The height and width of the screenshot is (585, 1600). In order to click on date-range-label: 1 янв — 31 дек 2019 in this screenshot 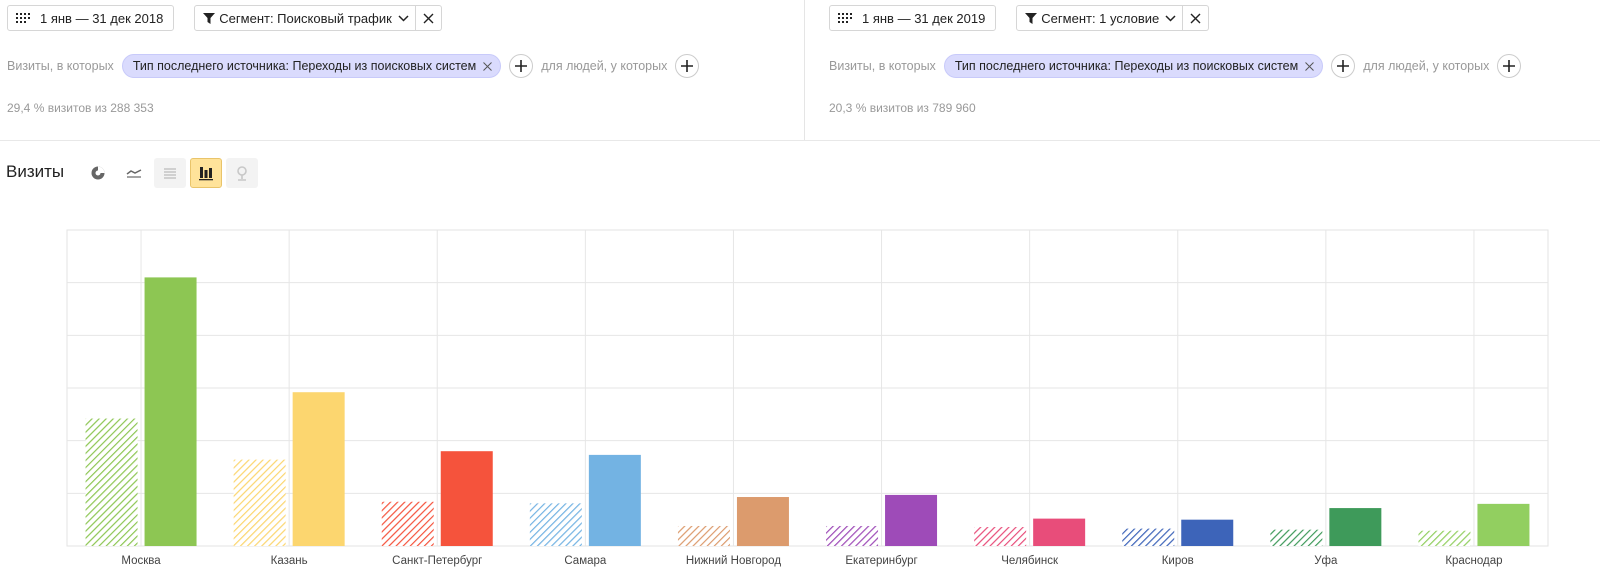, I will do `click(924, 18)`.